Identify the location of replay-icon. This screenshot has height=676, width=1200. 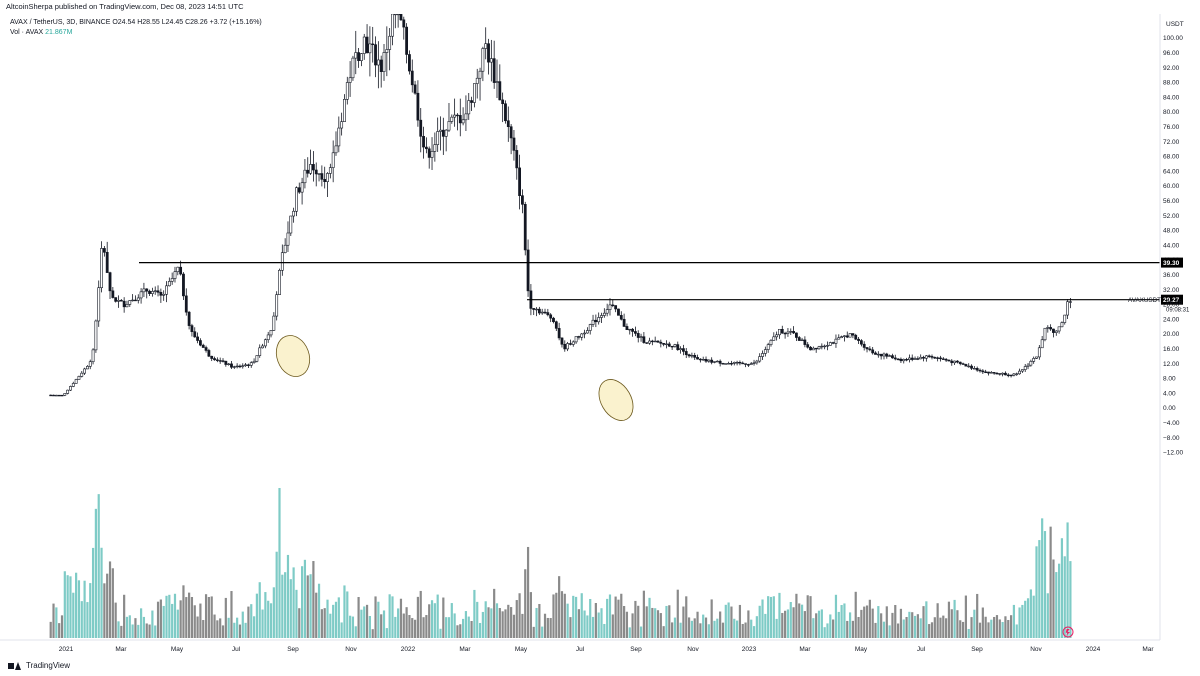
(1068, 632).